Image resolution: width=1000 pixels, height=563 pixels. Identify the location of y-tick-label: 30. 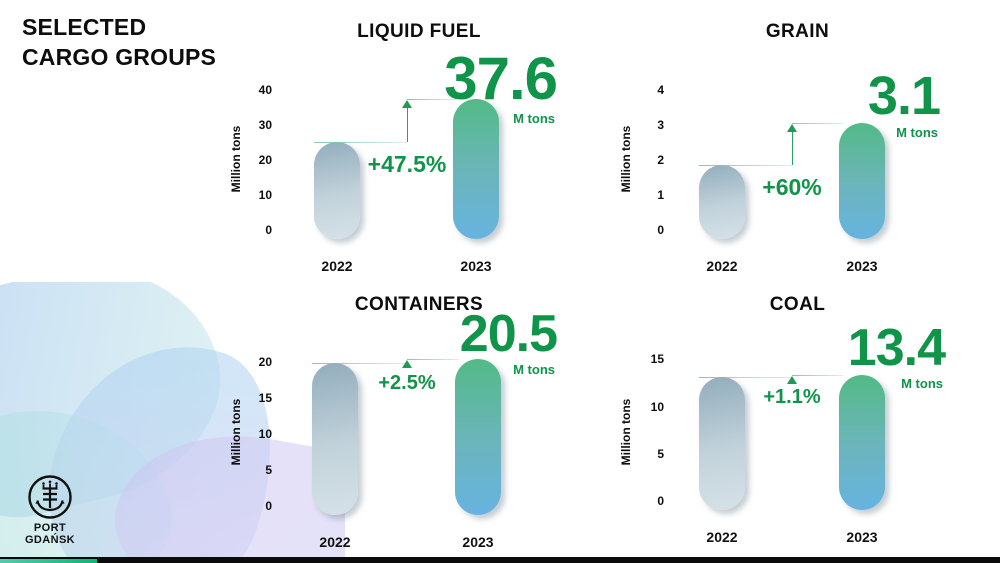
(265, 125).